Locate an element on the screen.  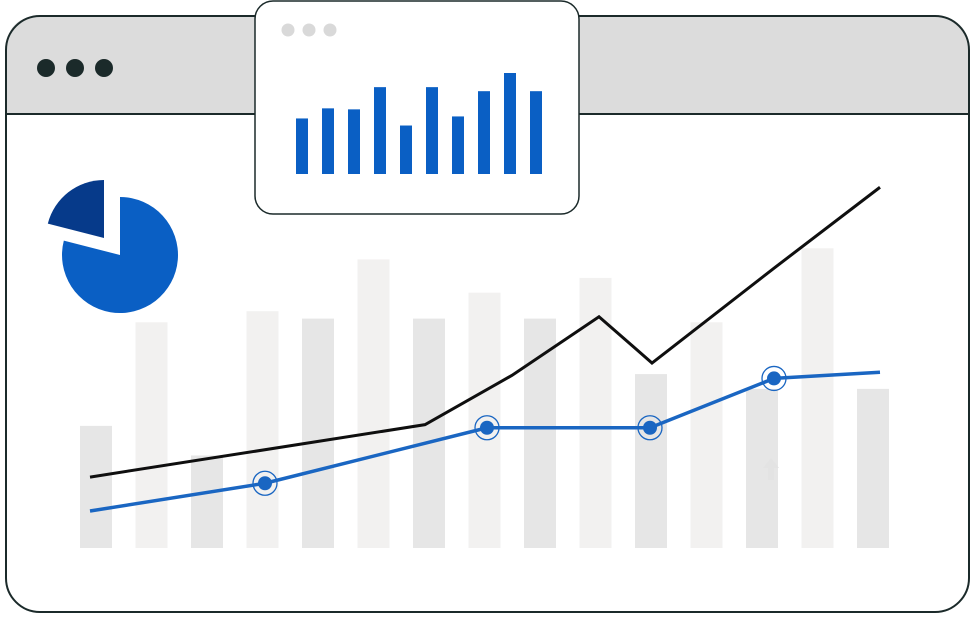
popup-three-dots-icon is located at coordinates (309, 30).